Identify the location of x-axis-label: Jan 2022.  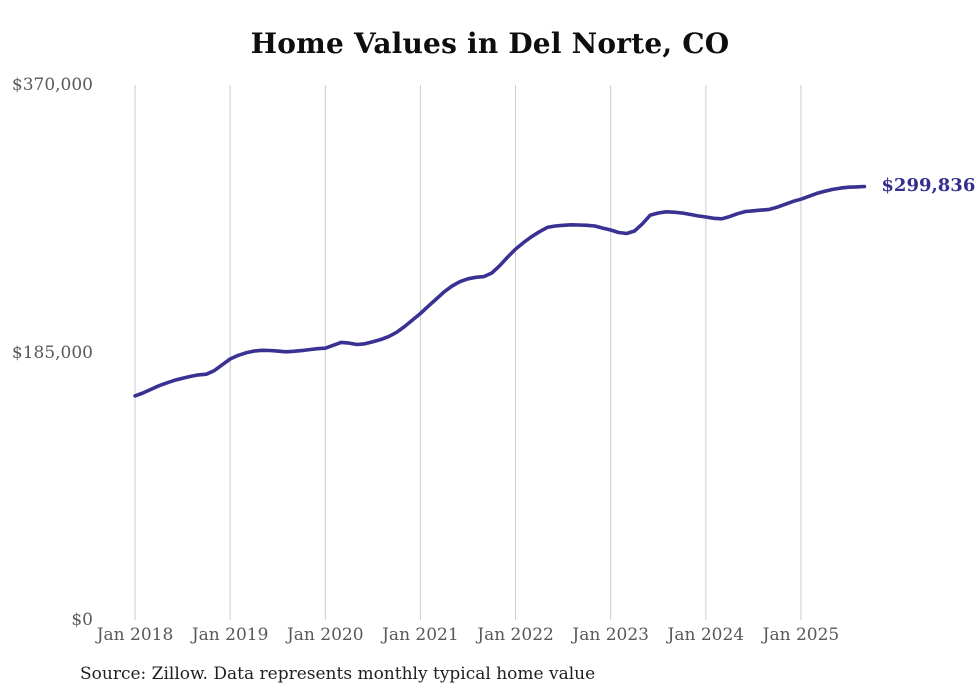
(515, 635).